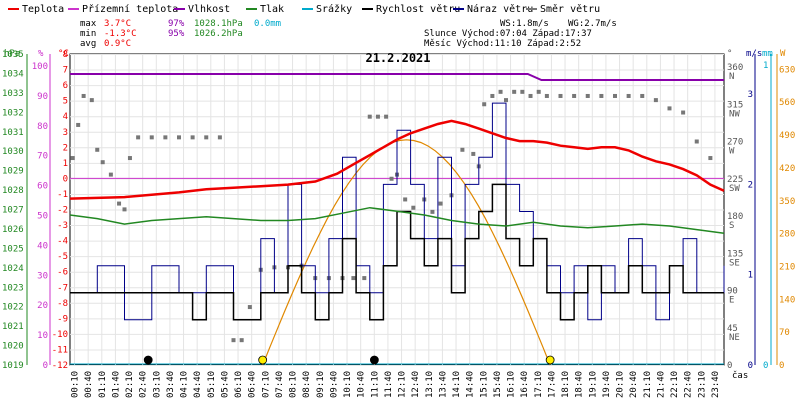  Describe the element at coordinates (13, 249) in the screenshot. I see `tick-hpa: 1025` at that location.